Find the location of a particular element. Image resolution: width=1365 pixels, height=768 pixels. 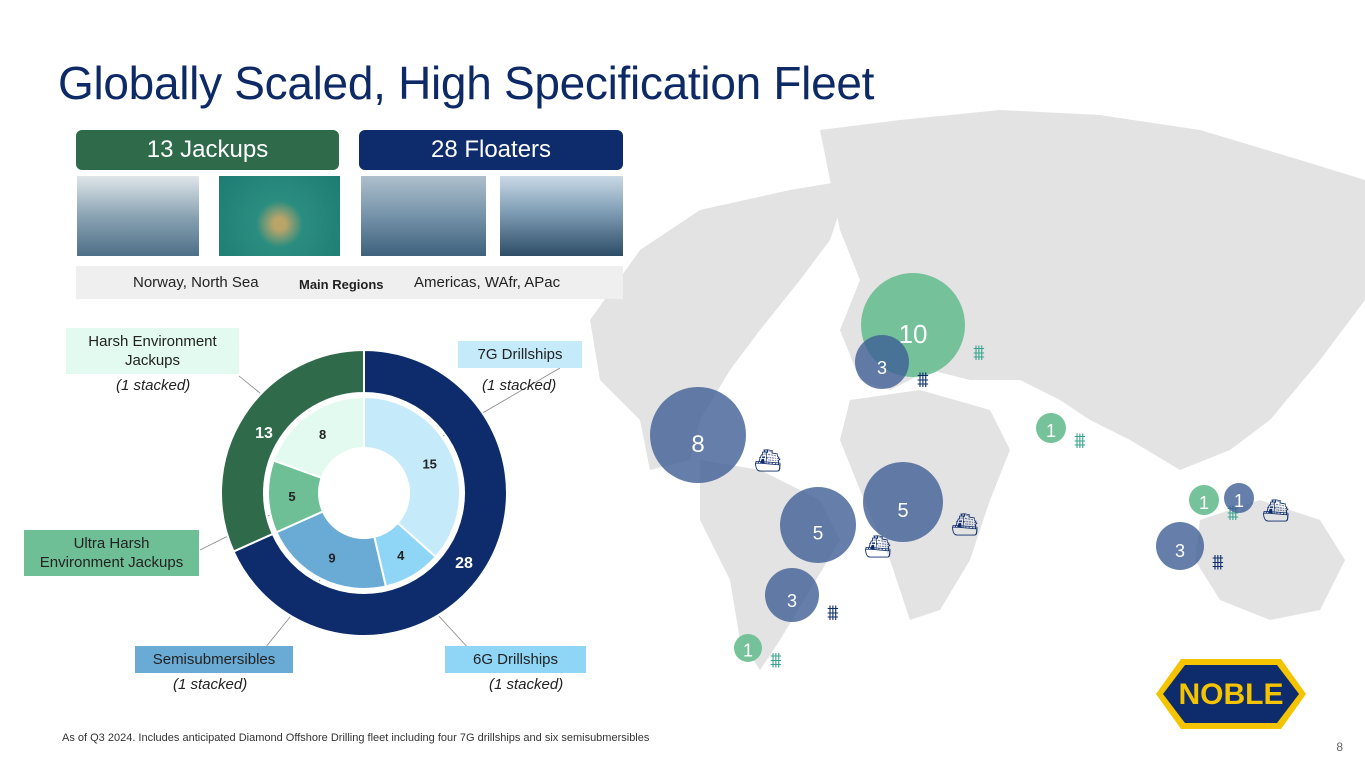

floaters-value-label: 28 is located at coordinates (464, 563).